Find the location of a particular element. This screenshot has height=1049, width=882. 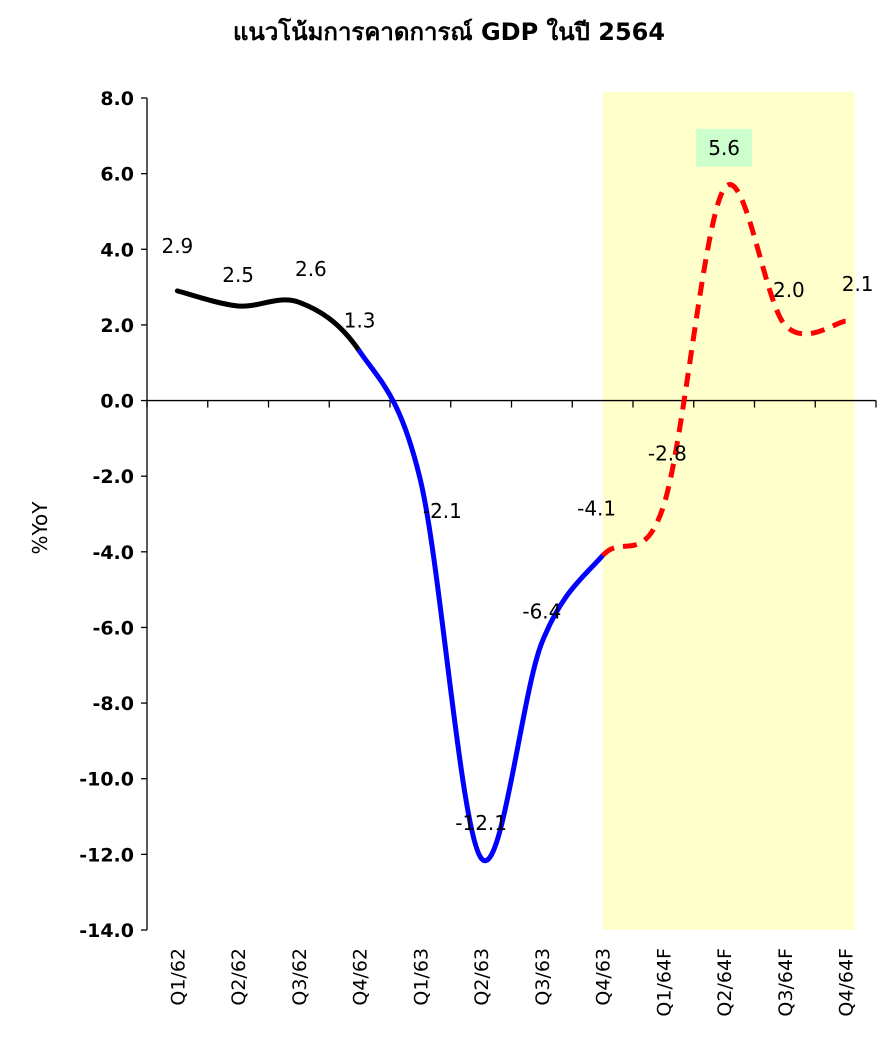

x-tick-label: Q4/63 is located at coordinates (604, 977).